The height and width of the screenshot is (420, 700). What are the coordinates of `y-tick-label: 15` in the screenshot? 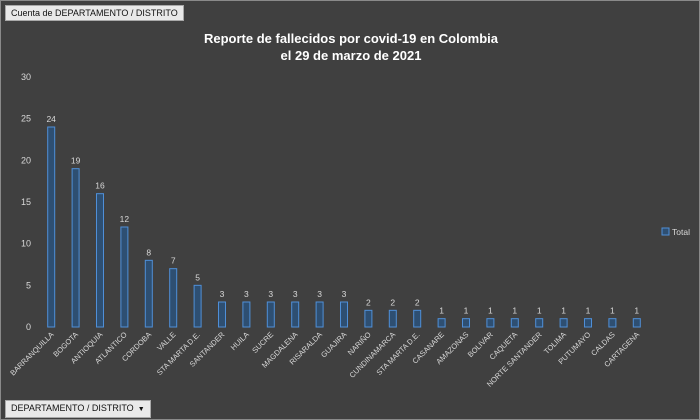 It's located at (26, 202).